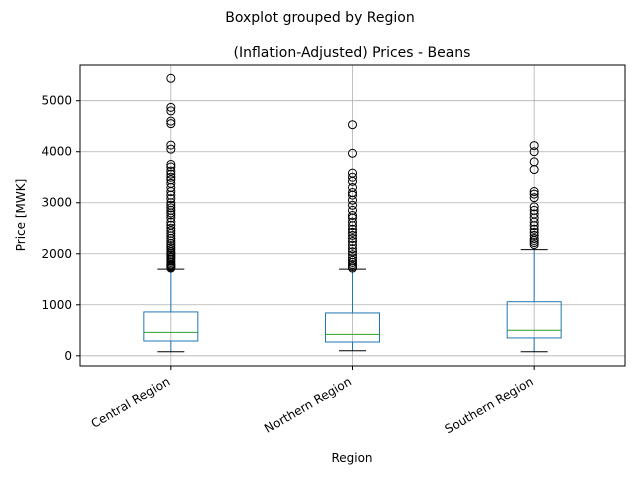 Image resolution: width=640 pixels, height=480 pixels. I want to click on y-tick-label: 0, so click(68, 356).